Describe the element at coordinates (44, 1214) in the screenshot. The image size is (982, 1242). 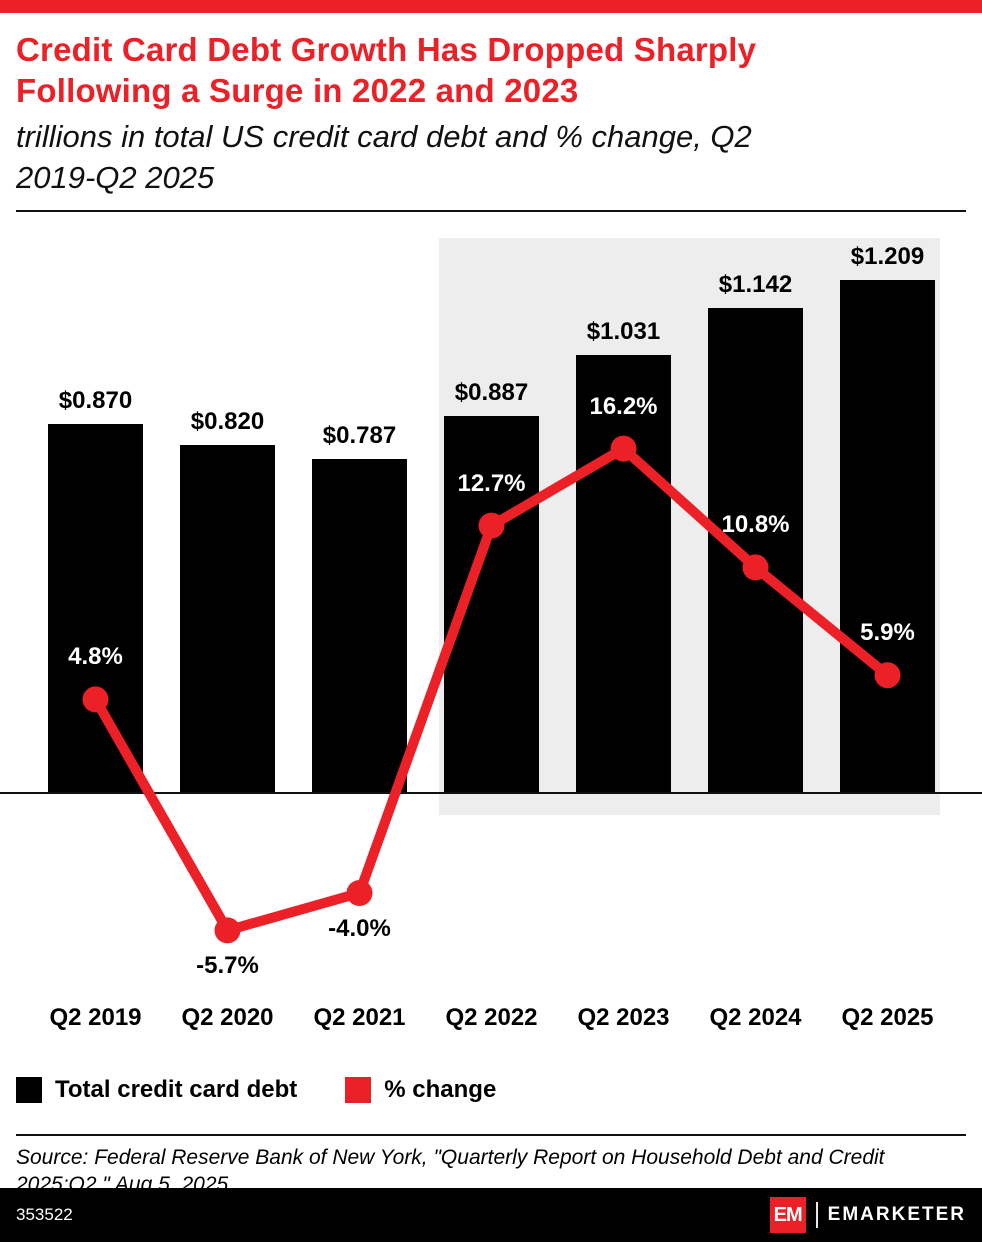
I see `chart-number: 353522` at that location.